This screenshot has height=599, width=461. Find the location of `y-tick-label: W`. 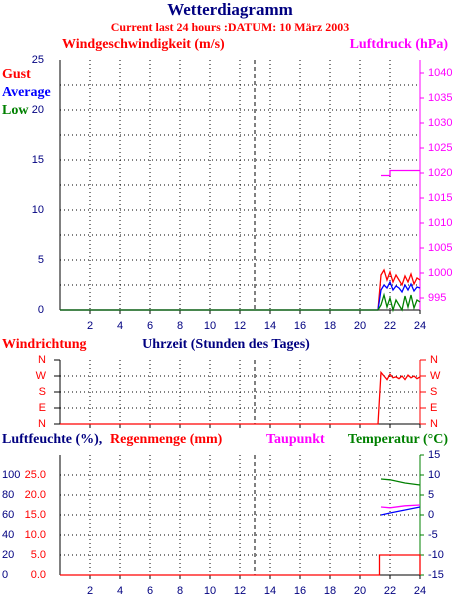

y-tick-label: W is located at coordinates (41, 376).